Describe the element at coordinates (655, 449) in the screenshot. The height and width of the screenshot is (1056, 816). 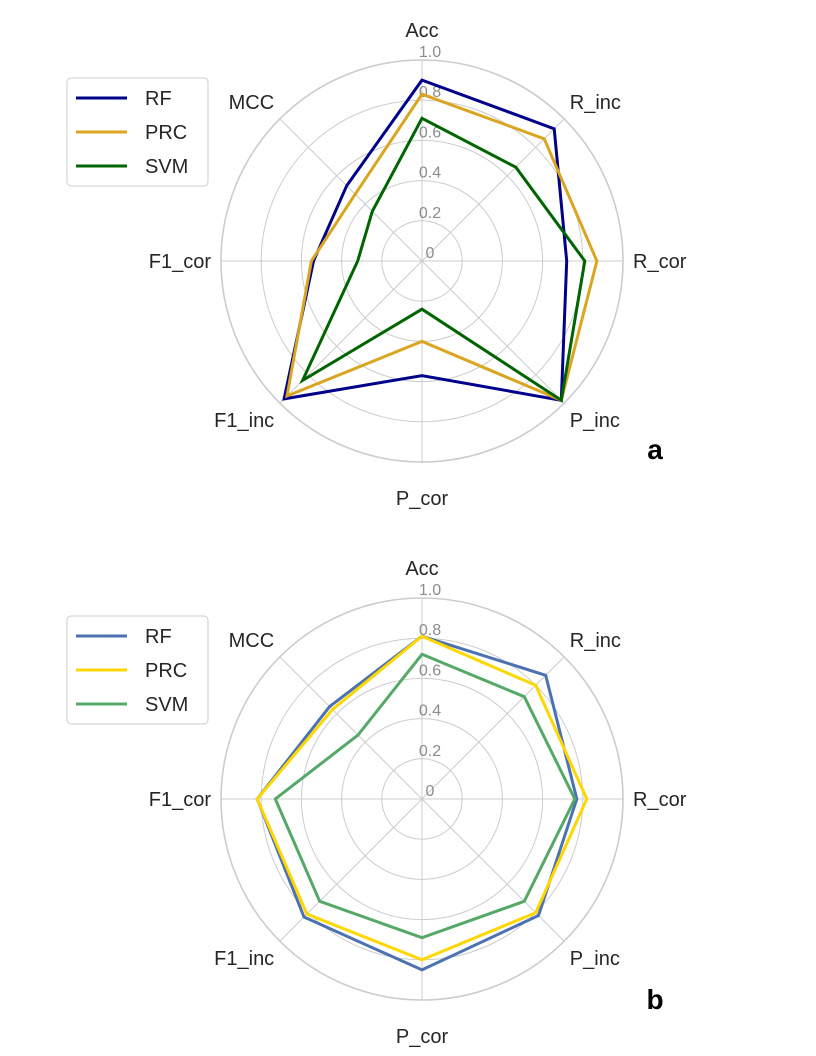
I see `panel-label: a` at that location.